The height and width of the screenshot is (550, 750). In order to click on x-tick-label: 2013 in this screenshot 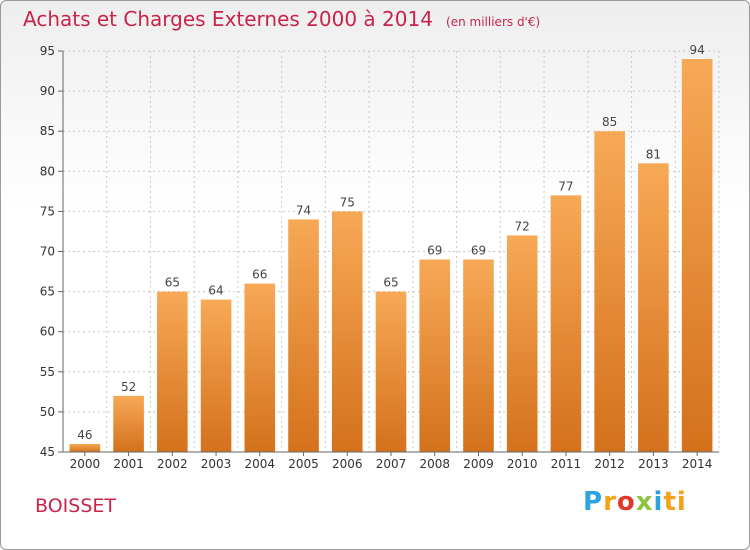, I will do `click(653, 464)`.